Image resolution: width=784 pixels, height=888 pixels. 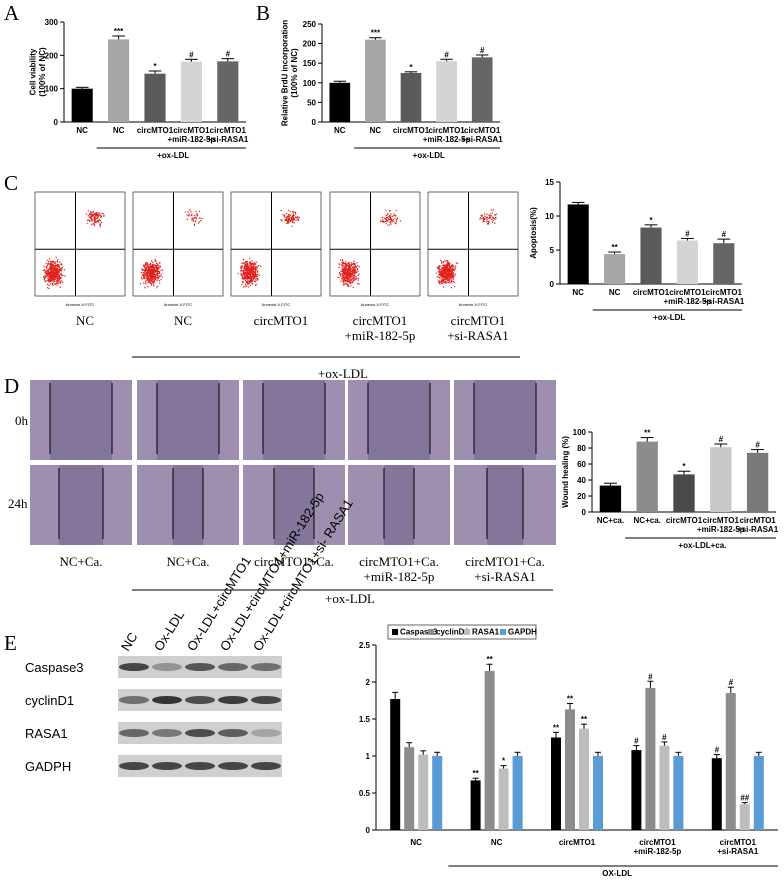 I want to click on blot-row-label: RASA1, so click(x=46, y=733).